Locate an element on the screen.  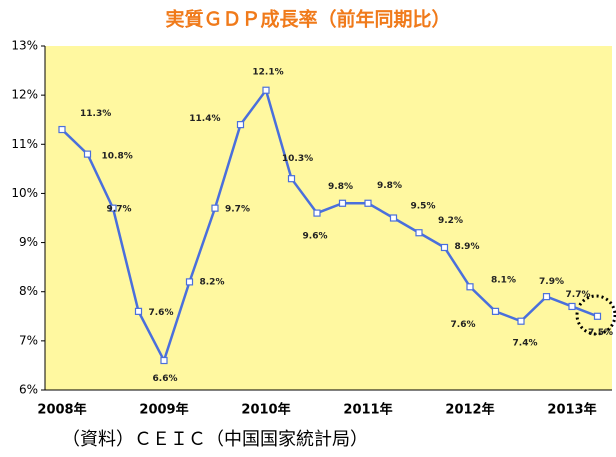
data-label: 7.4% is located at coordinates (525, 344).